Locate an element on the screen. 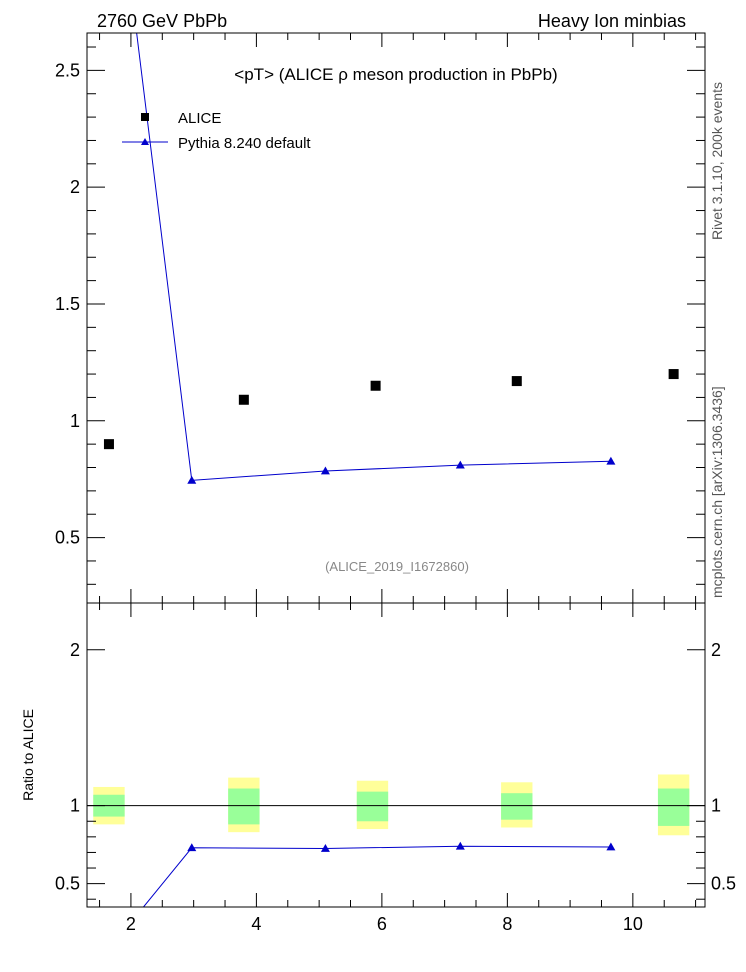  legend-label-pythia: Pythia 8.240 default is located at coordinates (244, 143).